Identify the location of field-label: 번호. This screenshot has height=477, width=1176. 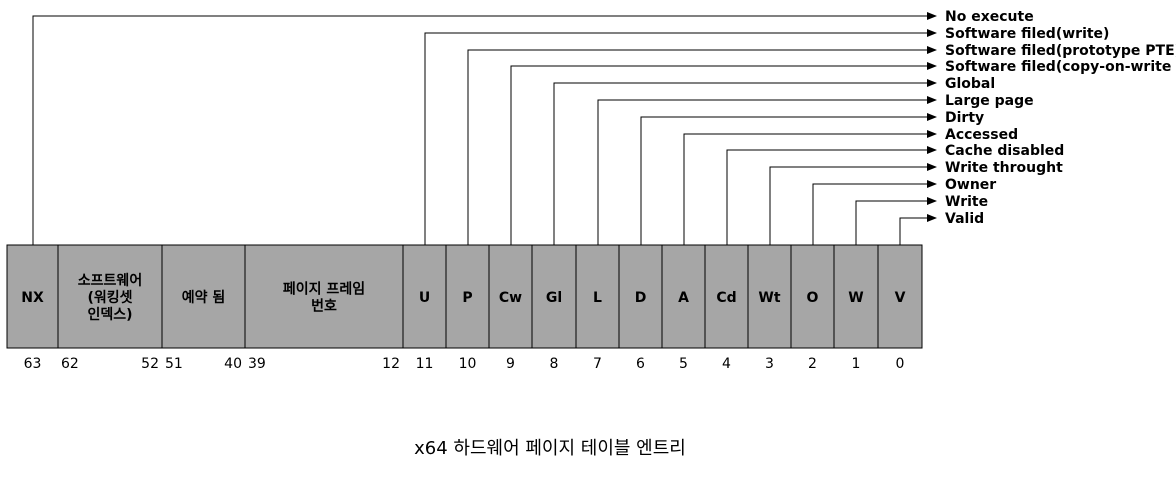
(324, 307).